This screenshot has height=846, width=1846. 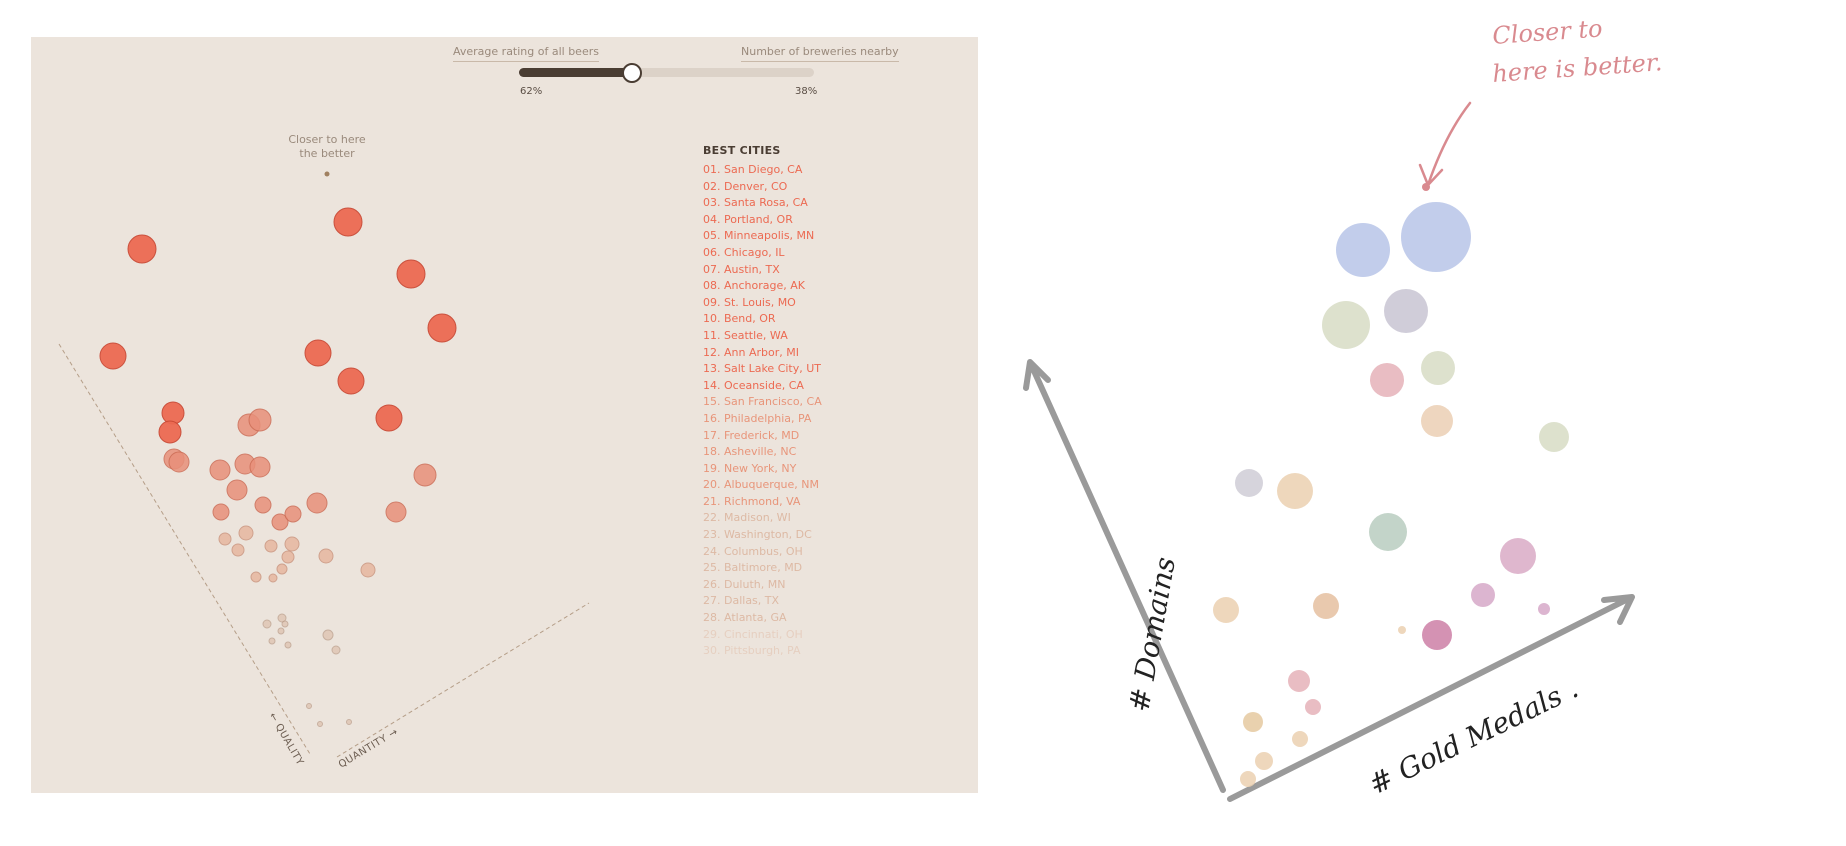 I want to click on rating-weight-label: Average rating of all beers, so click(x=526, y=53).